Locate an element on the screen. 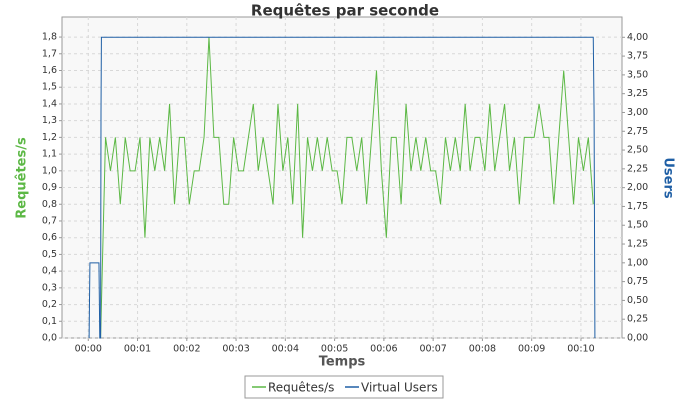 This screenshot has width=690, height=404. y-tick-label: 0,7 is located at coordinates (49, 220).